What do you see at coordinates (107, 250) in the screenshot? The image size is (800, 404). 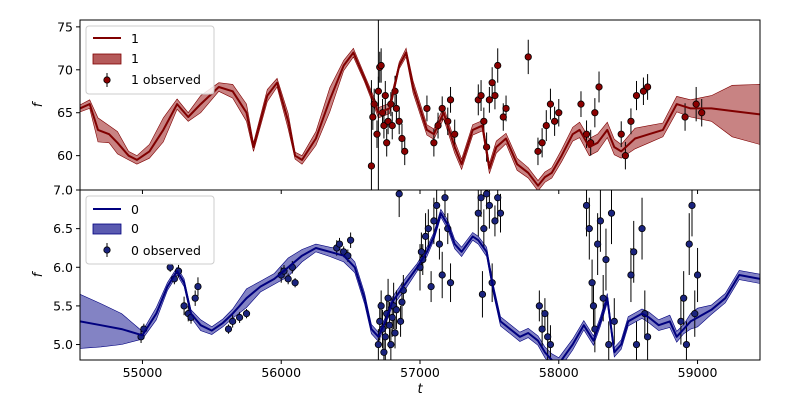 I see `bottom-legend-point-swatch` at bounding box center [107, 250].